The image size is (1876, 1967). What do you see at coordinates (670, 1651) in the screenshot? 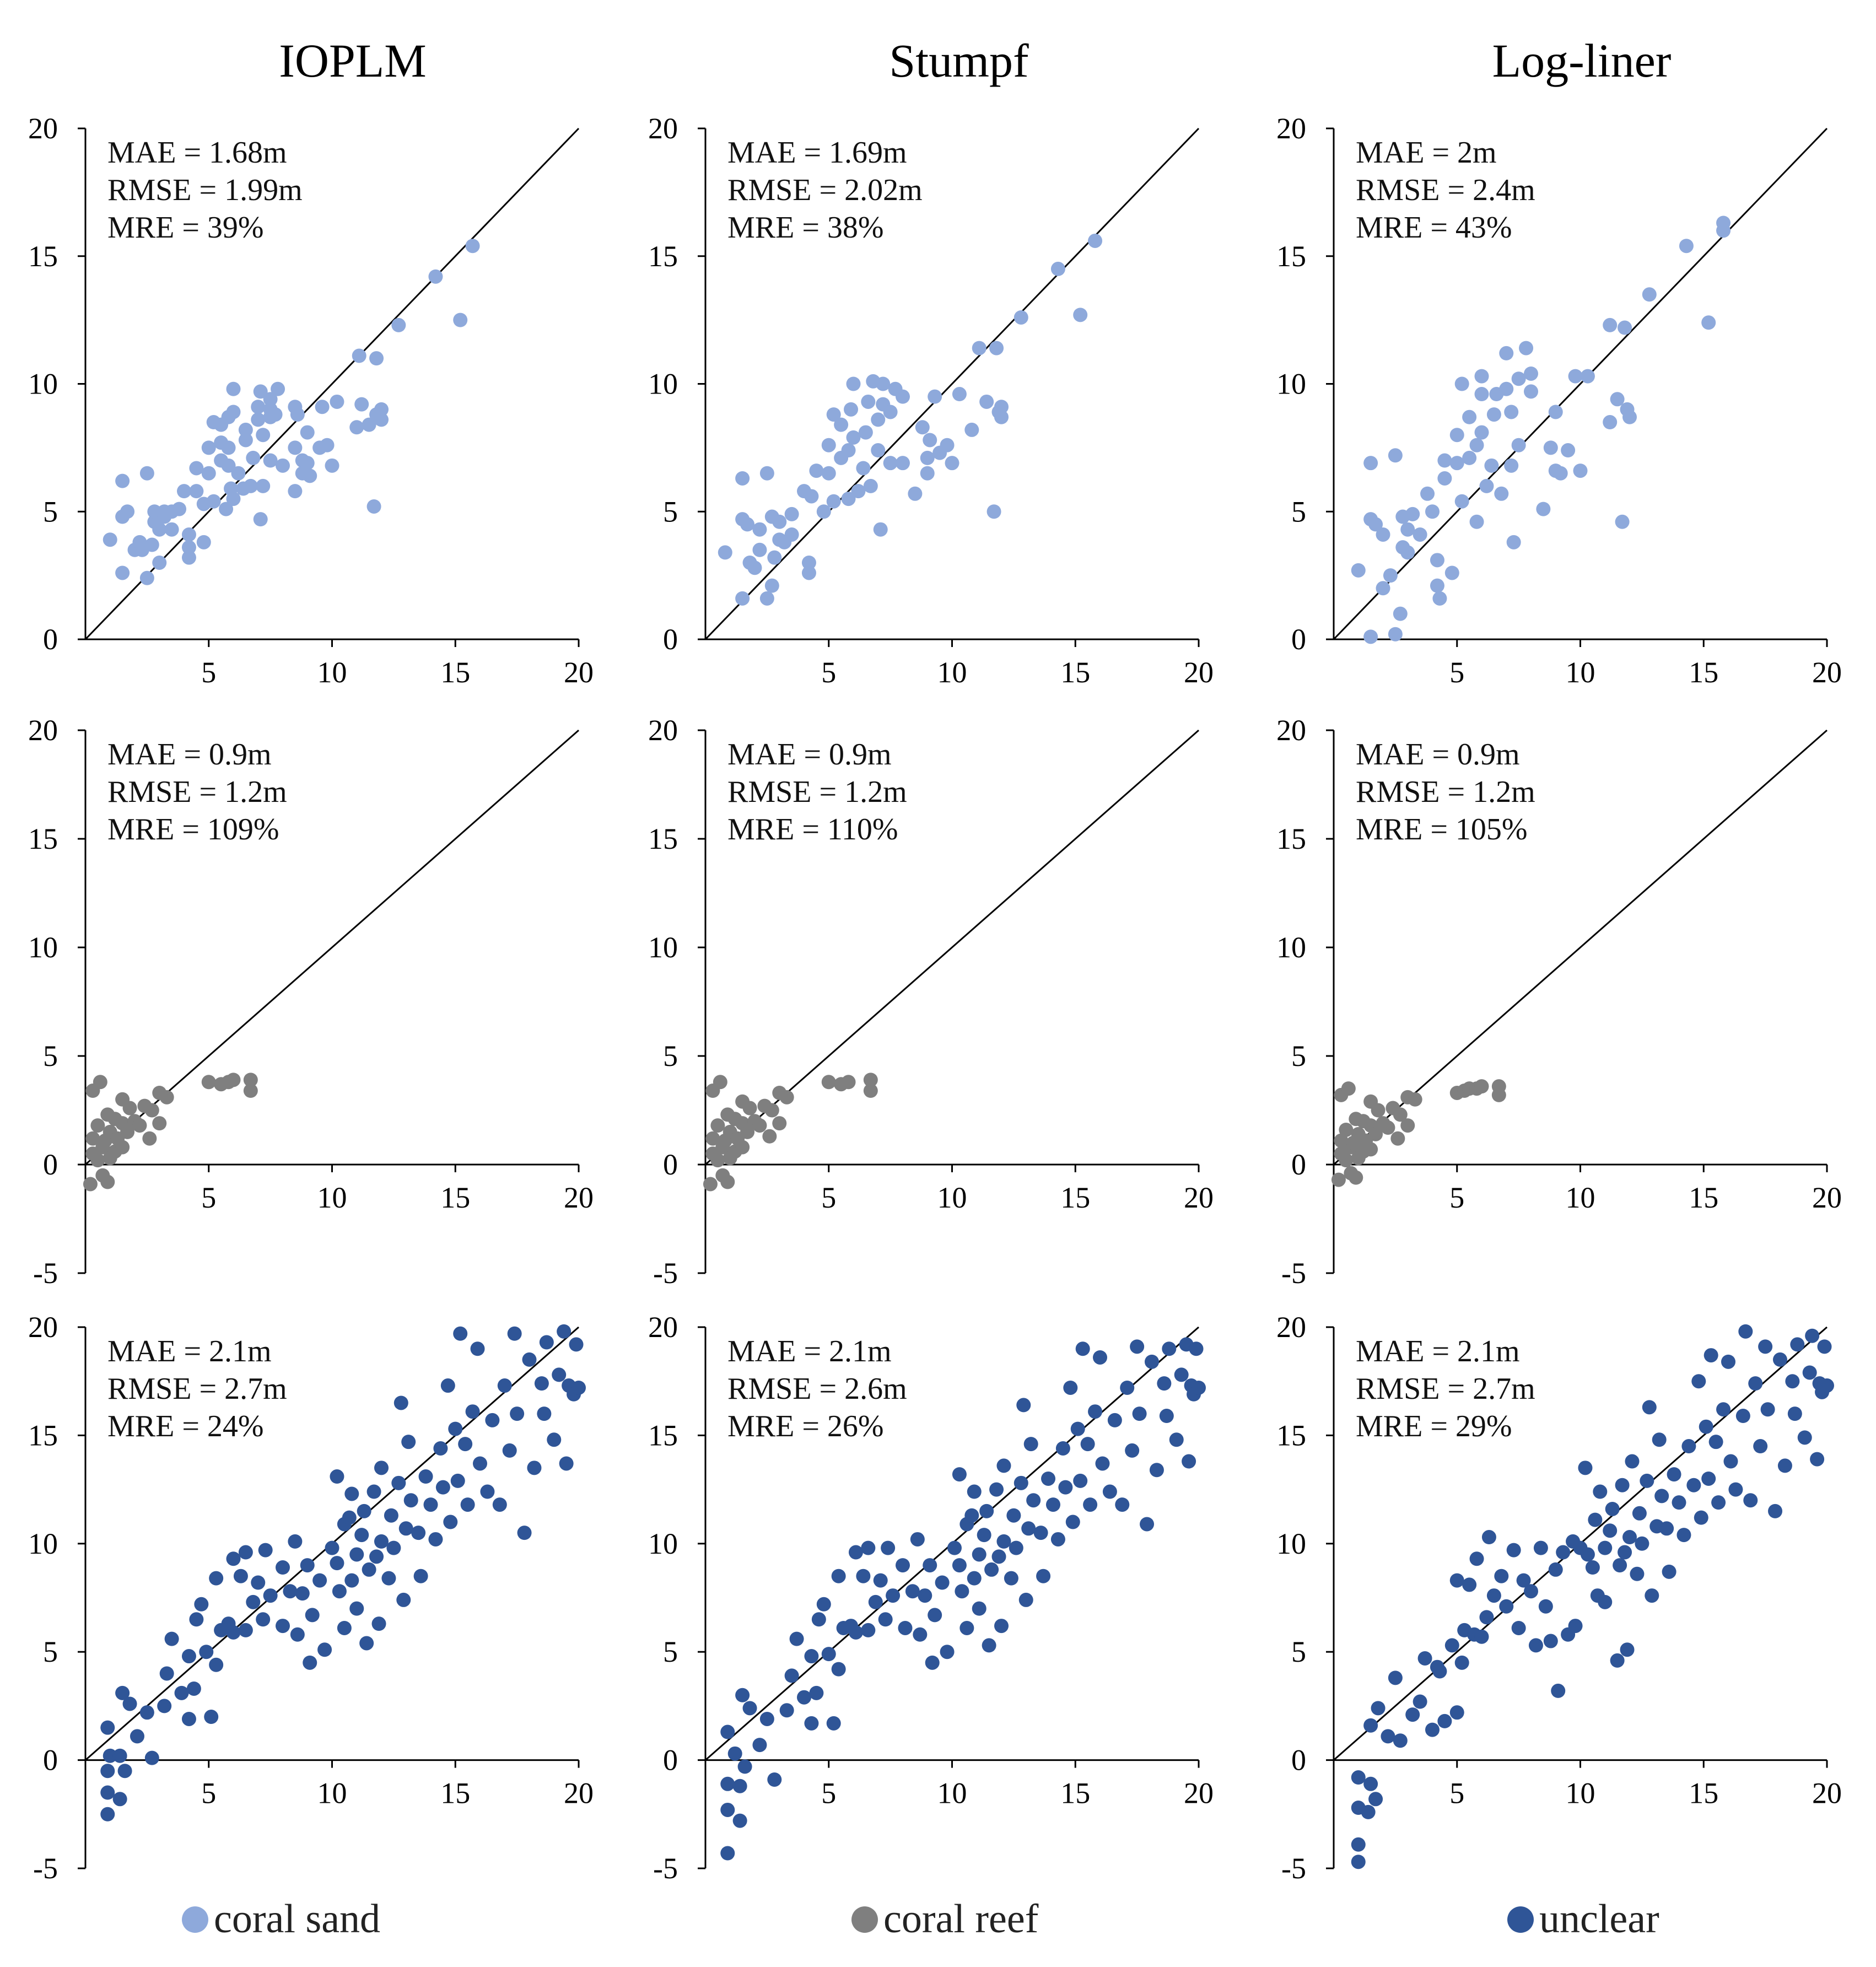
I see `y-tick-label-stumpf-unclear: 5` at bounding box center [670, 1651].